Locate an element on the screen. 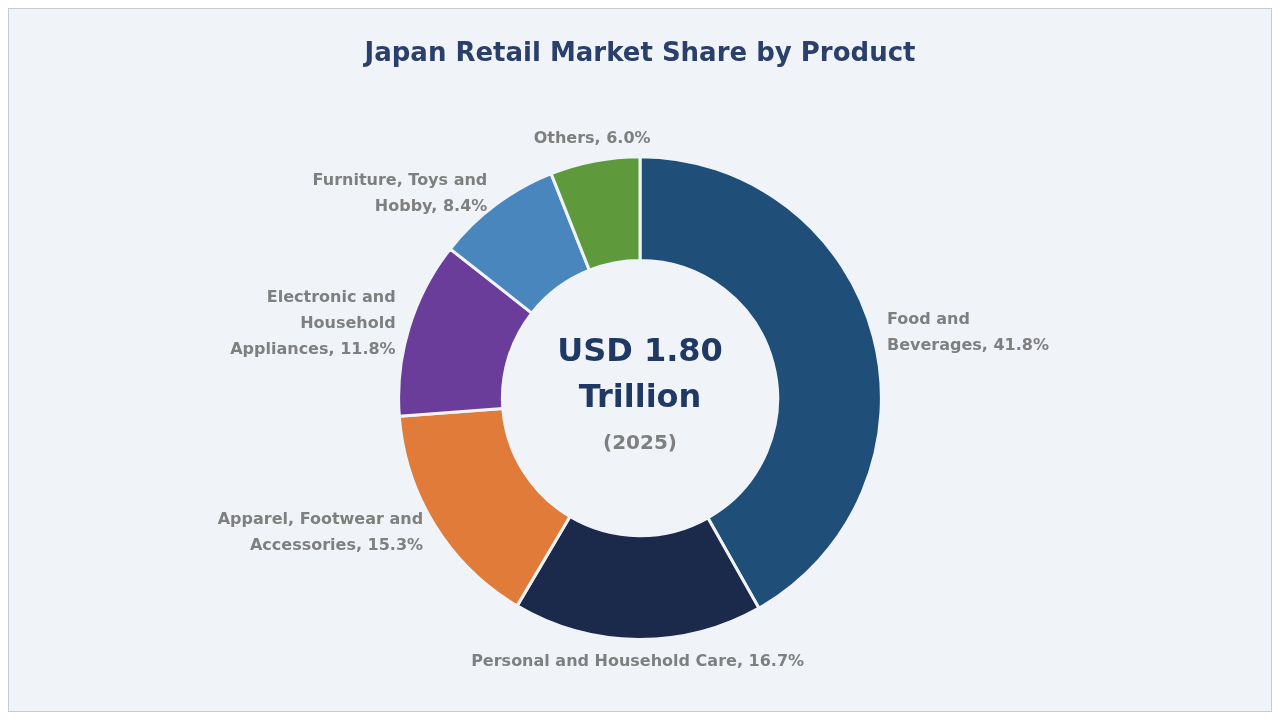 The height and width of the screenshot is (720, 1280). slice-label: Personal and Household Care, 16.7% is located at coordinates (638, 660).